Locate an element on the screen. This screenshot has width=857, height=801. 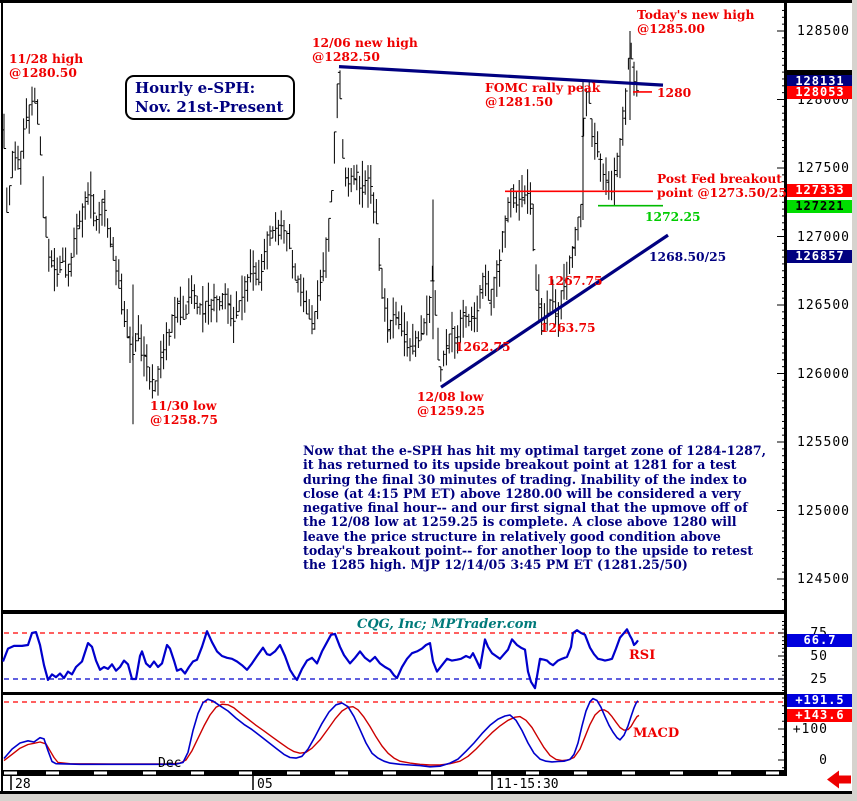
watermark: CQG, Inc; MPTrader.com is located at coordinates (447, 624).